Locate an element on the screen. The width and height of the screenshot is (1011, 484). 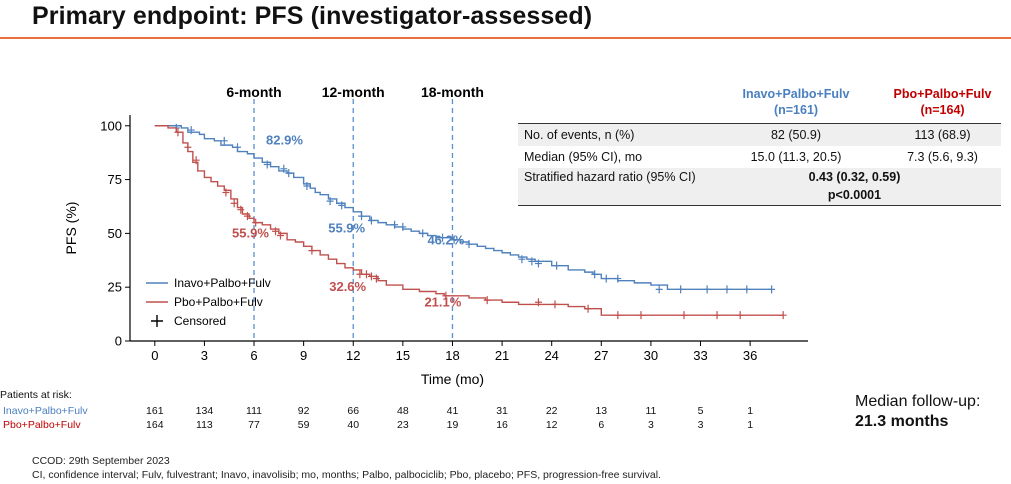
follow-up-value: 21.3 months is located at coordinates (902, 421).